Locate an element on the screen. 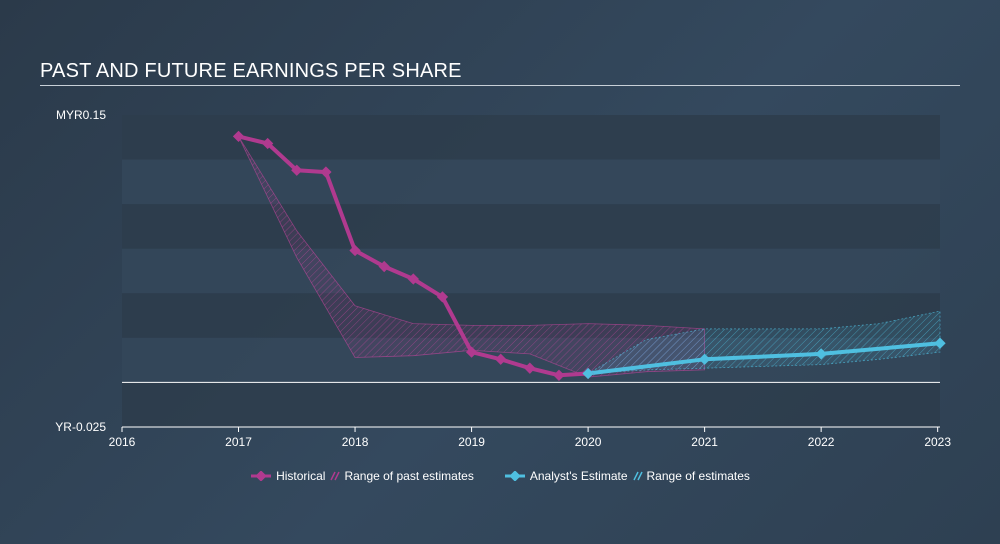 This screenshot has width=1000, height=544. legend-past-range: Range of past estimates is located at coordinates (402, 476).